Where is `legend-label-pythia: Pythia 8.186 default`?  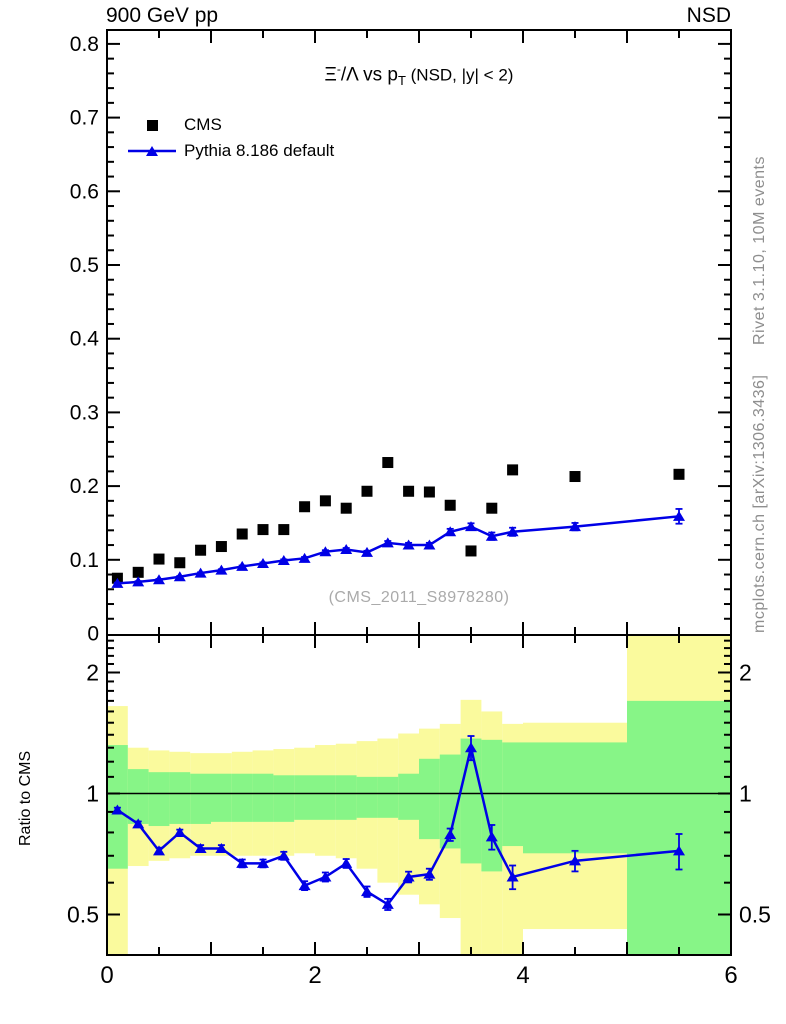 legend-label-pythia: Pythia 8.186 default is located at coordinates (259, 150).